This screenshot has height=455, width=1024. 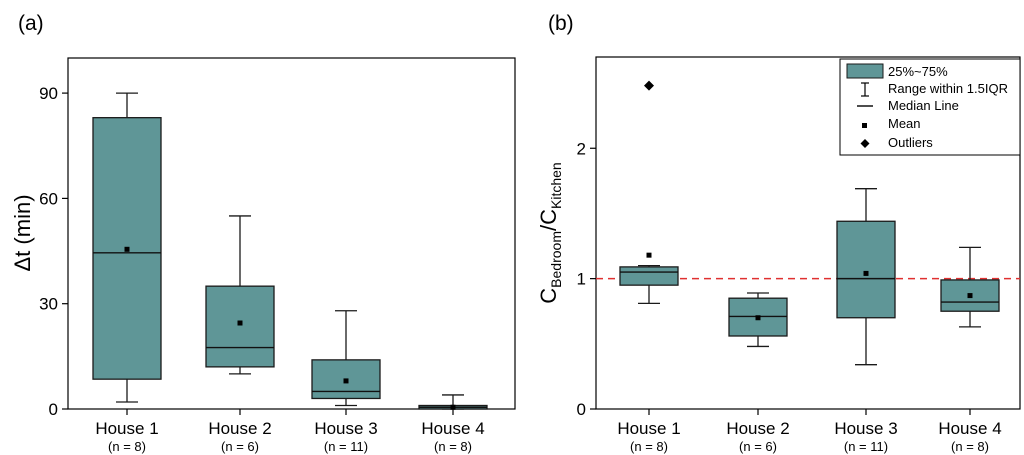 What do you see at coordinates (649, 85) in the screenshot?
I see `outlier-marker` at bounding box center [649, 85].